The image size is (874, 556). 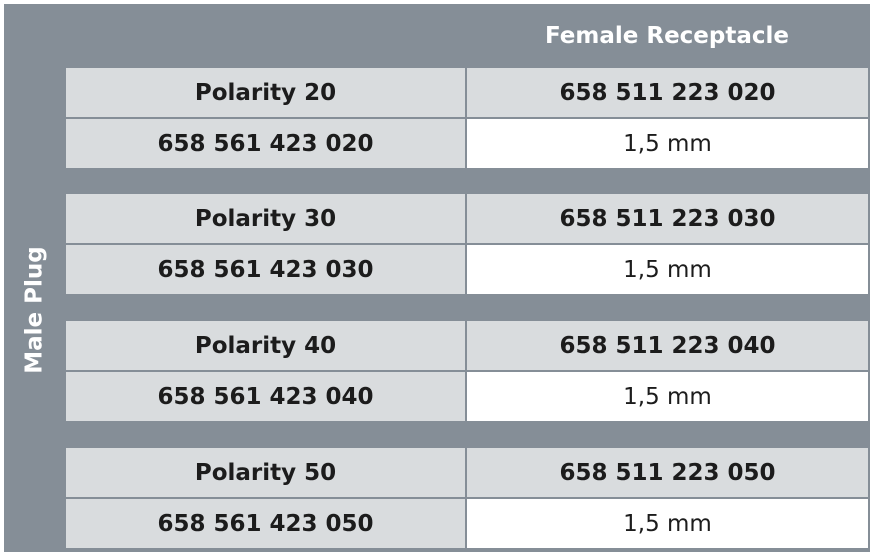 I want to click on female-receptacle-header: Female Receptacle, so click(x=667, y=36).